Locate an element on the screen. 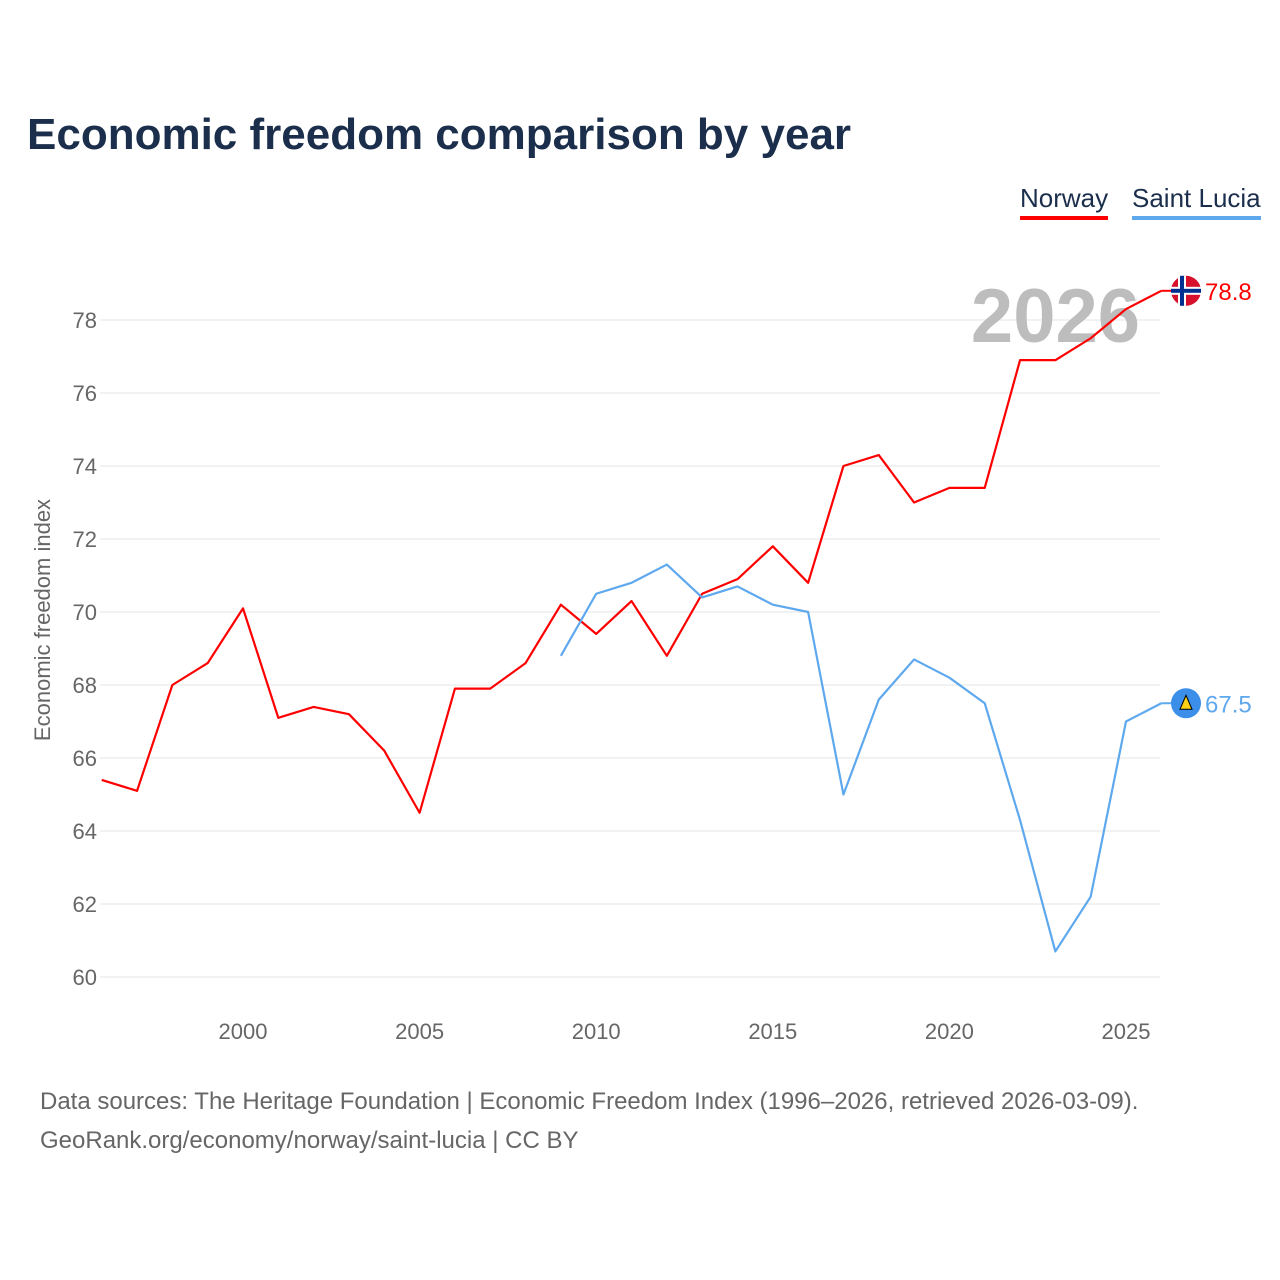  end-value-label: 78.8 is located at coordinates (1228, 292).